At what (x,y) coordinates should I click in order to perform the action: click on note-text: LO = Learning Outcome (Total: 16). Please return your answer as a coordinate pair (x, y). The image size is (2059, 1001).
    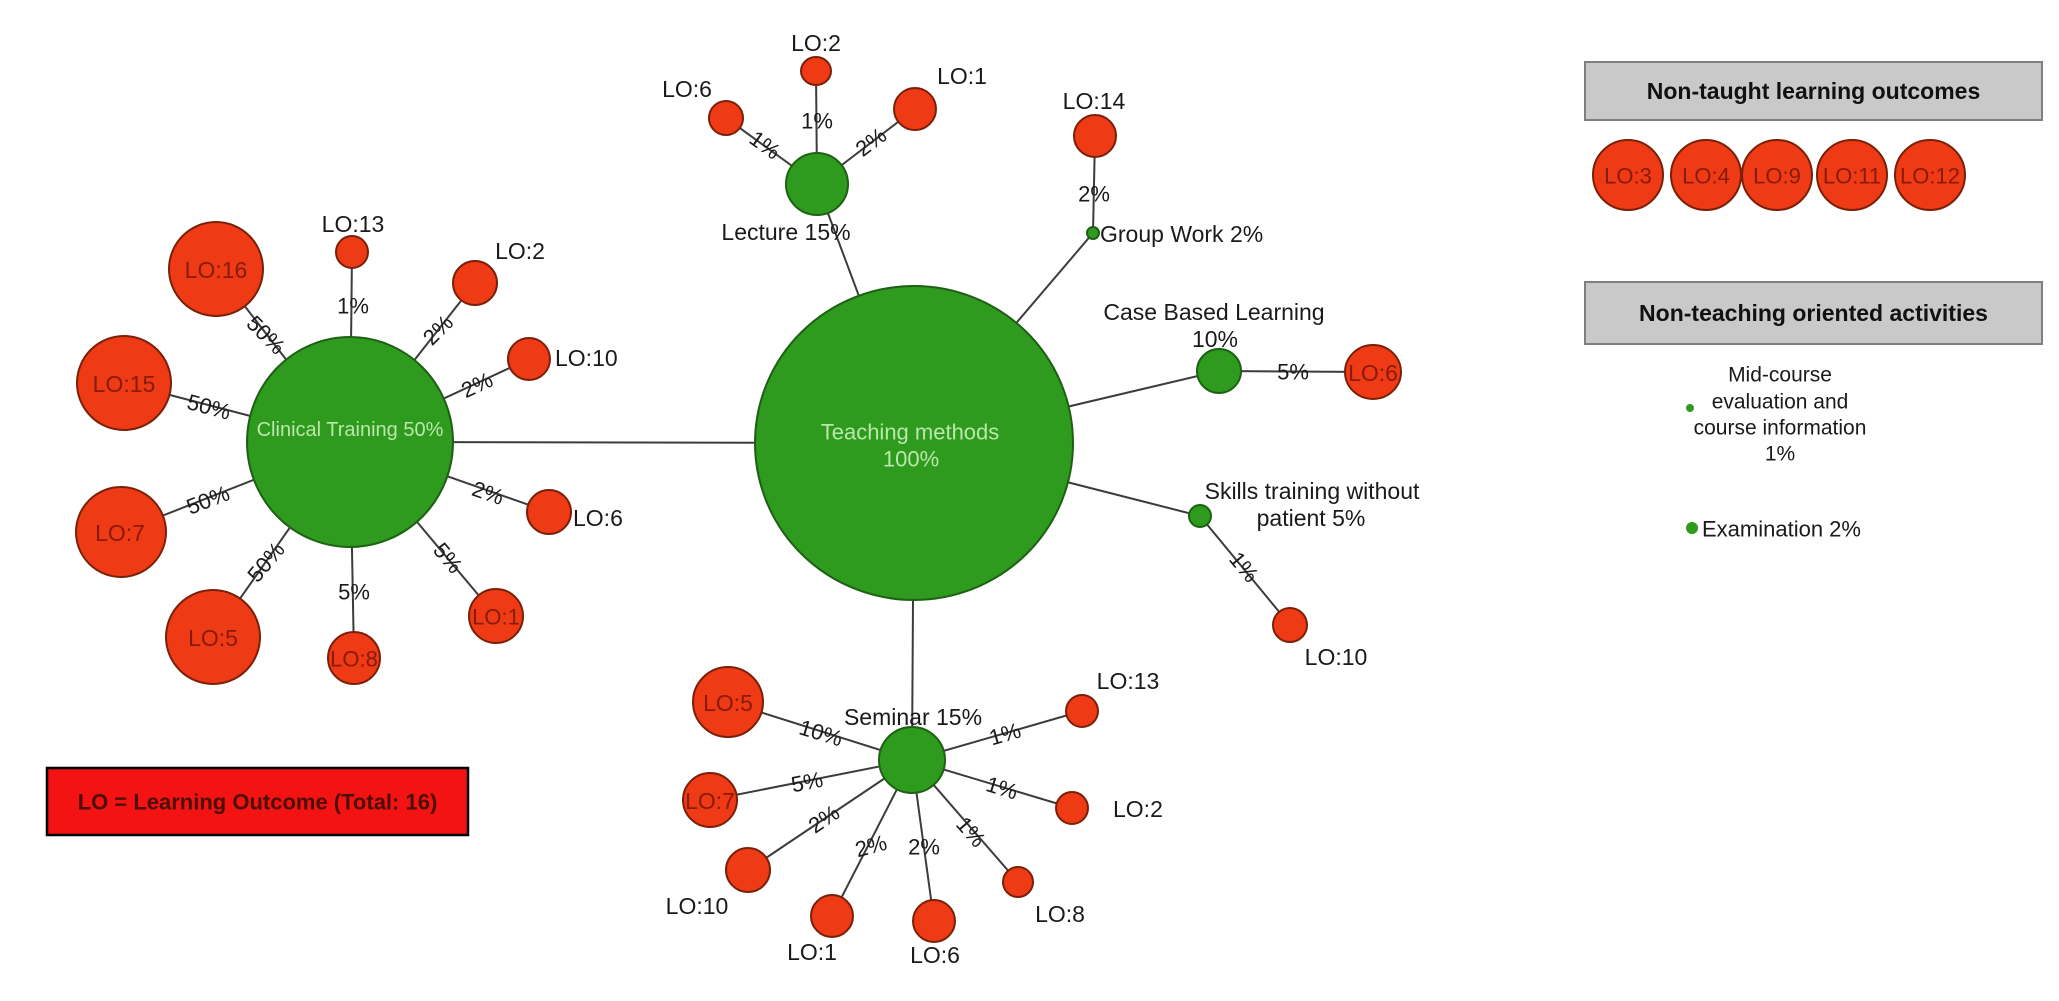
    Looking at the image, I should click on (258, 802).